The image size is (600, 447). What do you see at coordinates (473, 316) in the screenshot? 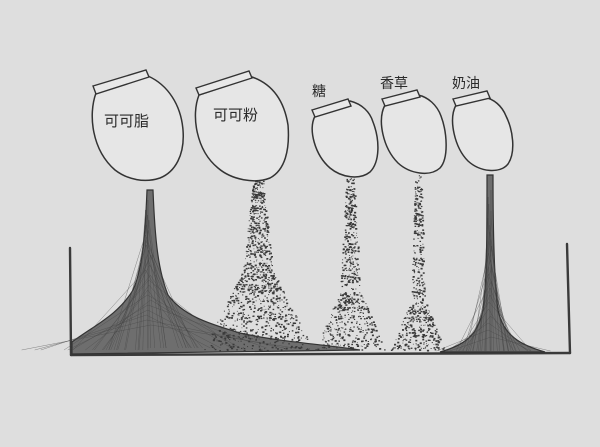
I see `hatch-right-stroke` at bounding box center [473, 316].